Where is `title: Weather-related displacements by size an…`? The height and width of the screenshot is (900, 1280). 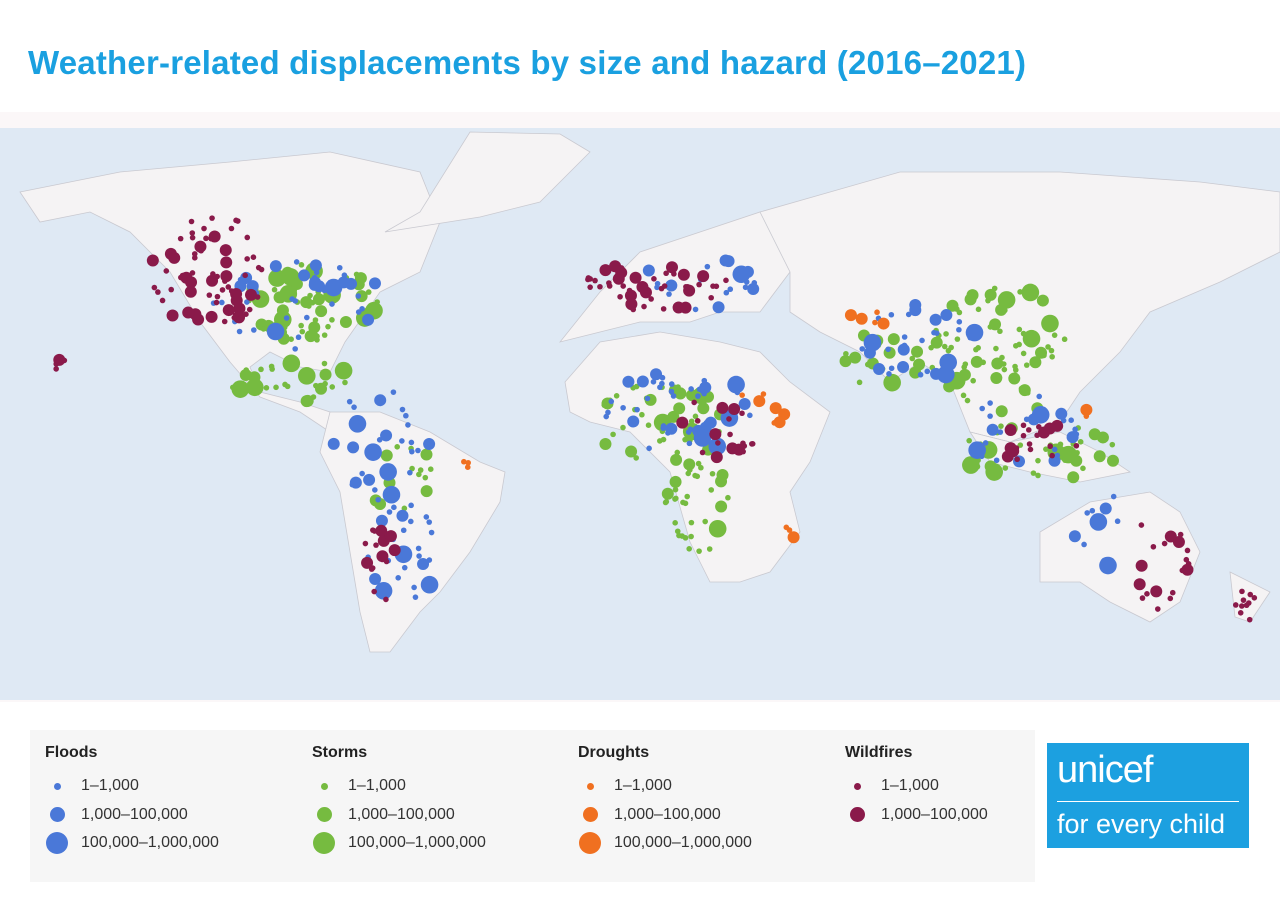
title: Weather-related displacements by size an… is located at coordinates (527, 62).